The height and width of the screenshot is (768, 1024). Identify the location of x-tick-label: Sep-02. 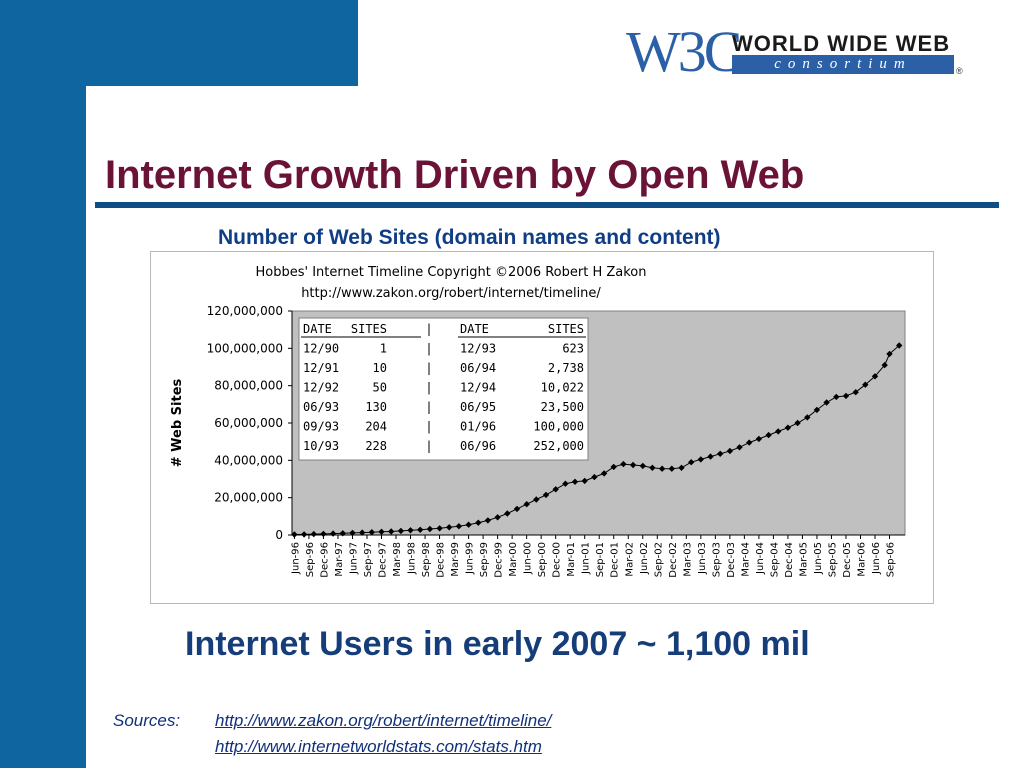
(658, 559).